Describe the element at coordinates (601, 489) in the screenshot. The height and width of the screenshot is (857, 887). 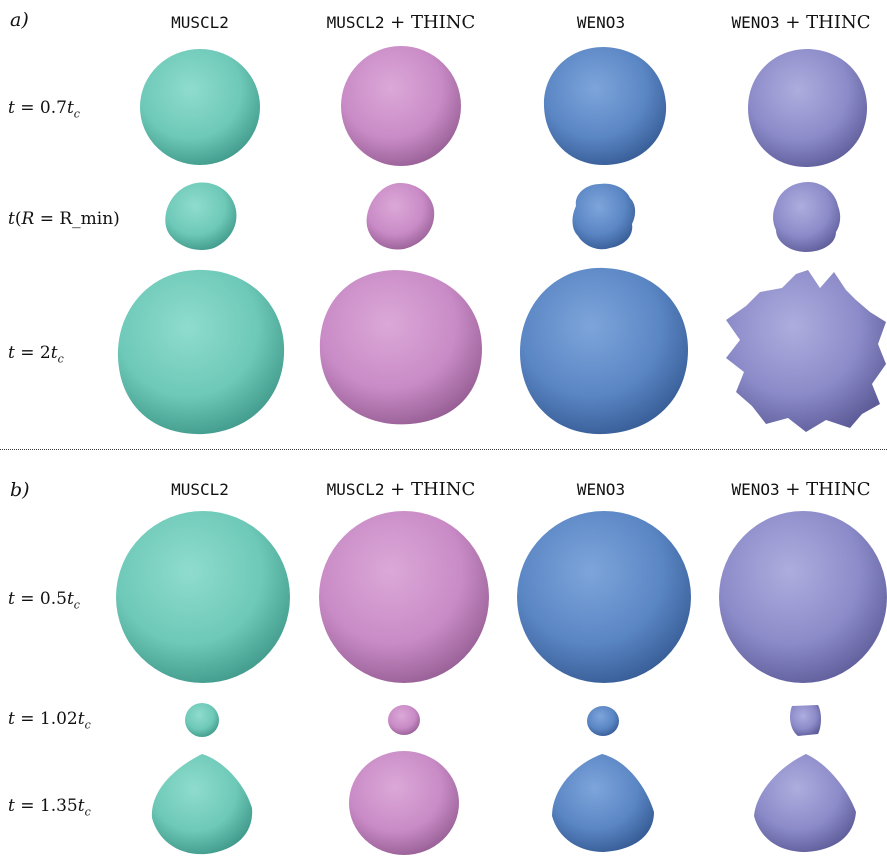
I see `panel-b-col-weno3: WENO3` at that location.